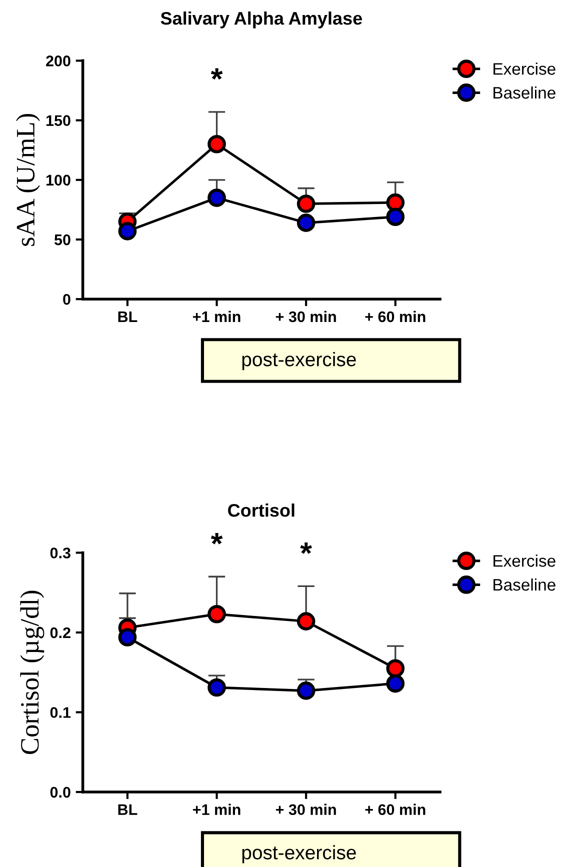 This screenshot has height=867, width=579. What do you see at coordinates (58, 180) in the screenshot?
I see `y-tick-label: 100` at bounding box center [58, 180].